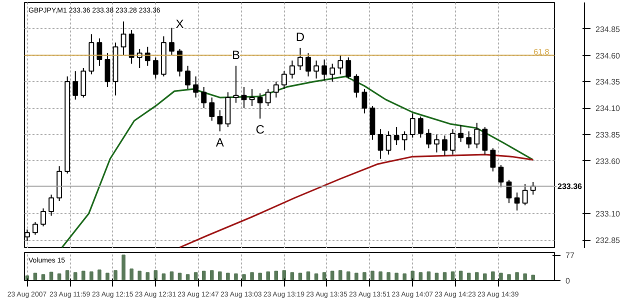 The height and width of the screenshot is (304, 625). I want to click on y-tick-label: 233.85, so click(608, 135).